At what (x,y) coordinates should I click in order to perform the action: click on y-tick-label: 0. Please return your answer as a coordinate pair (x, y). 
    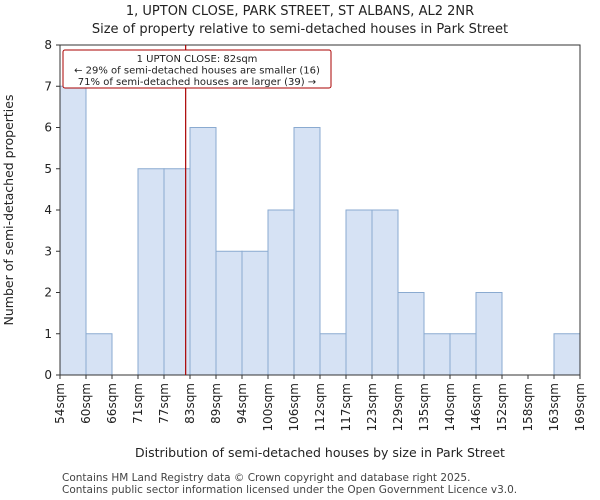
    Looking at the image, I should click on (48, 375).